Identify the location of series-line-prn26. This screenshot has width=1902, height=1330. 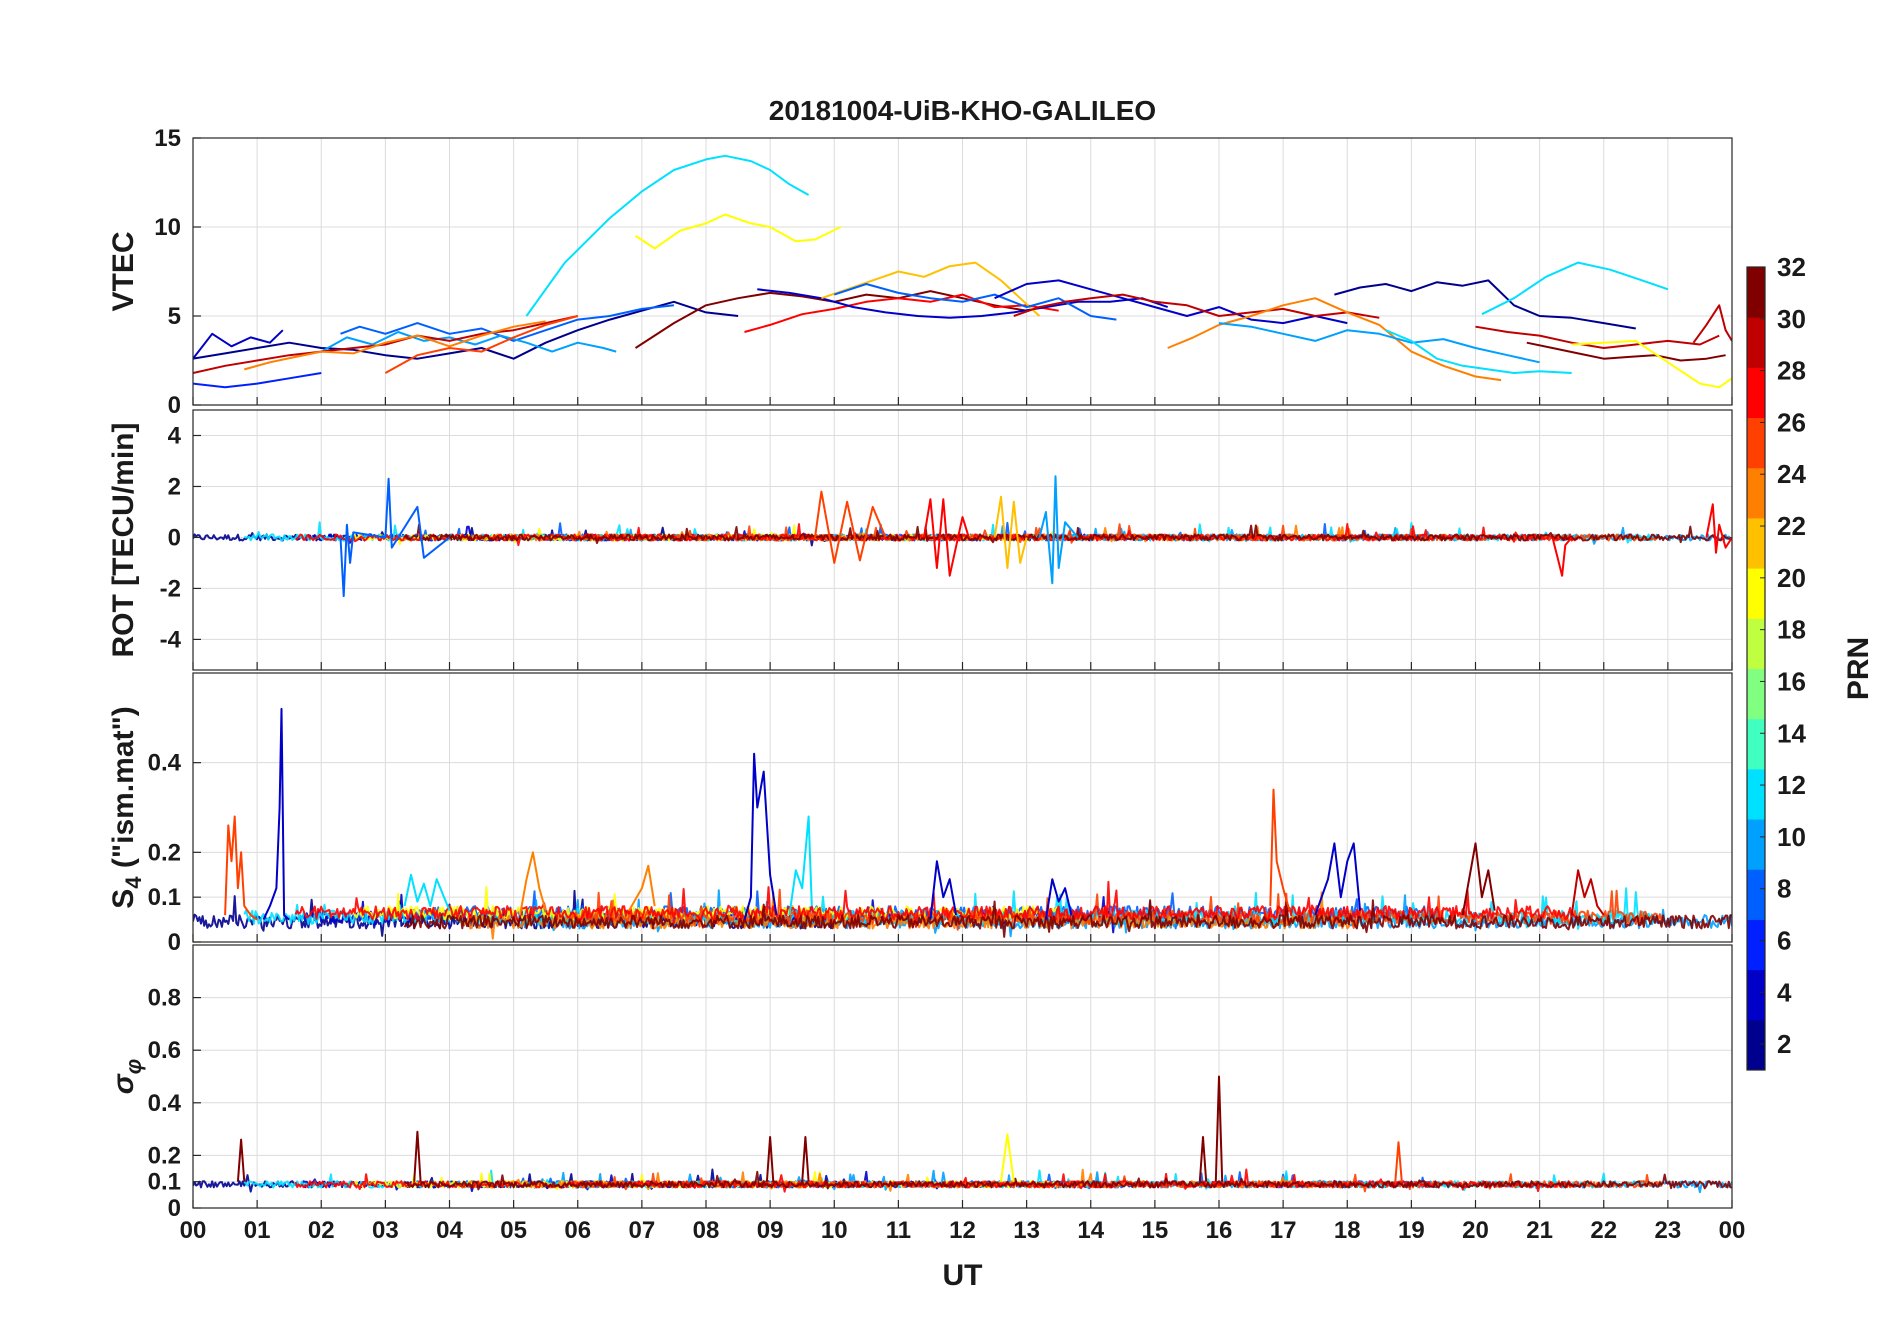
(850, 527).